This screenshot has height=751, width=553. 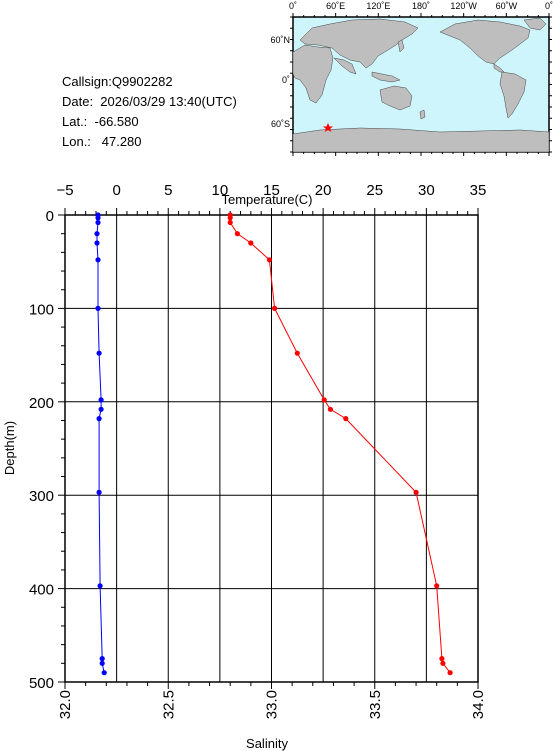 What do you see at coordinates (168, 704) in the screenshot?
I see `salinity-tick-label: 32.5` at bounding box center [168, 704].